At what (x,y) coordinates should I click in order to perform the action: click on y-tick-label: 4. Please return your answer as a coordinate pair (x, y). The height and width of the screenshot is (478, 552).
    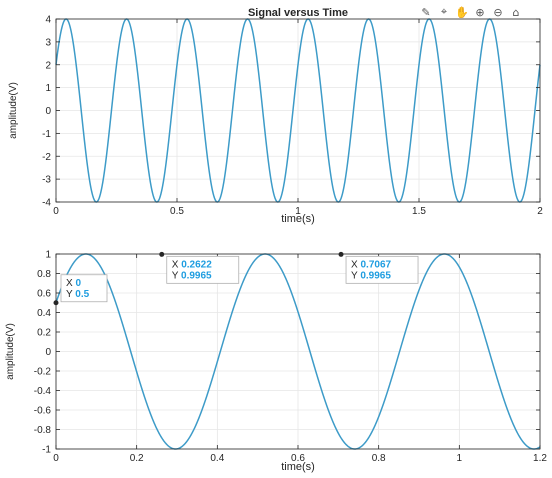
    Looking at the image, I should click on (48, 20).